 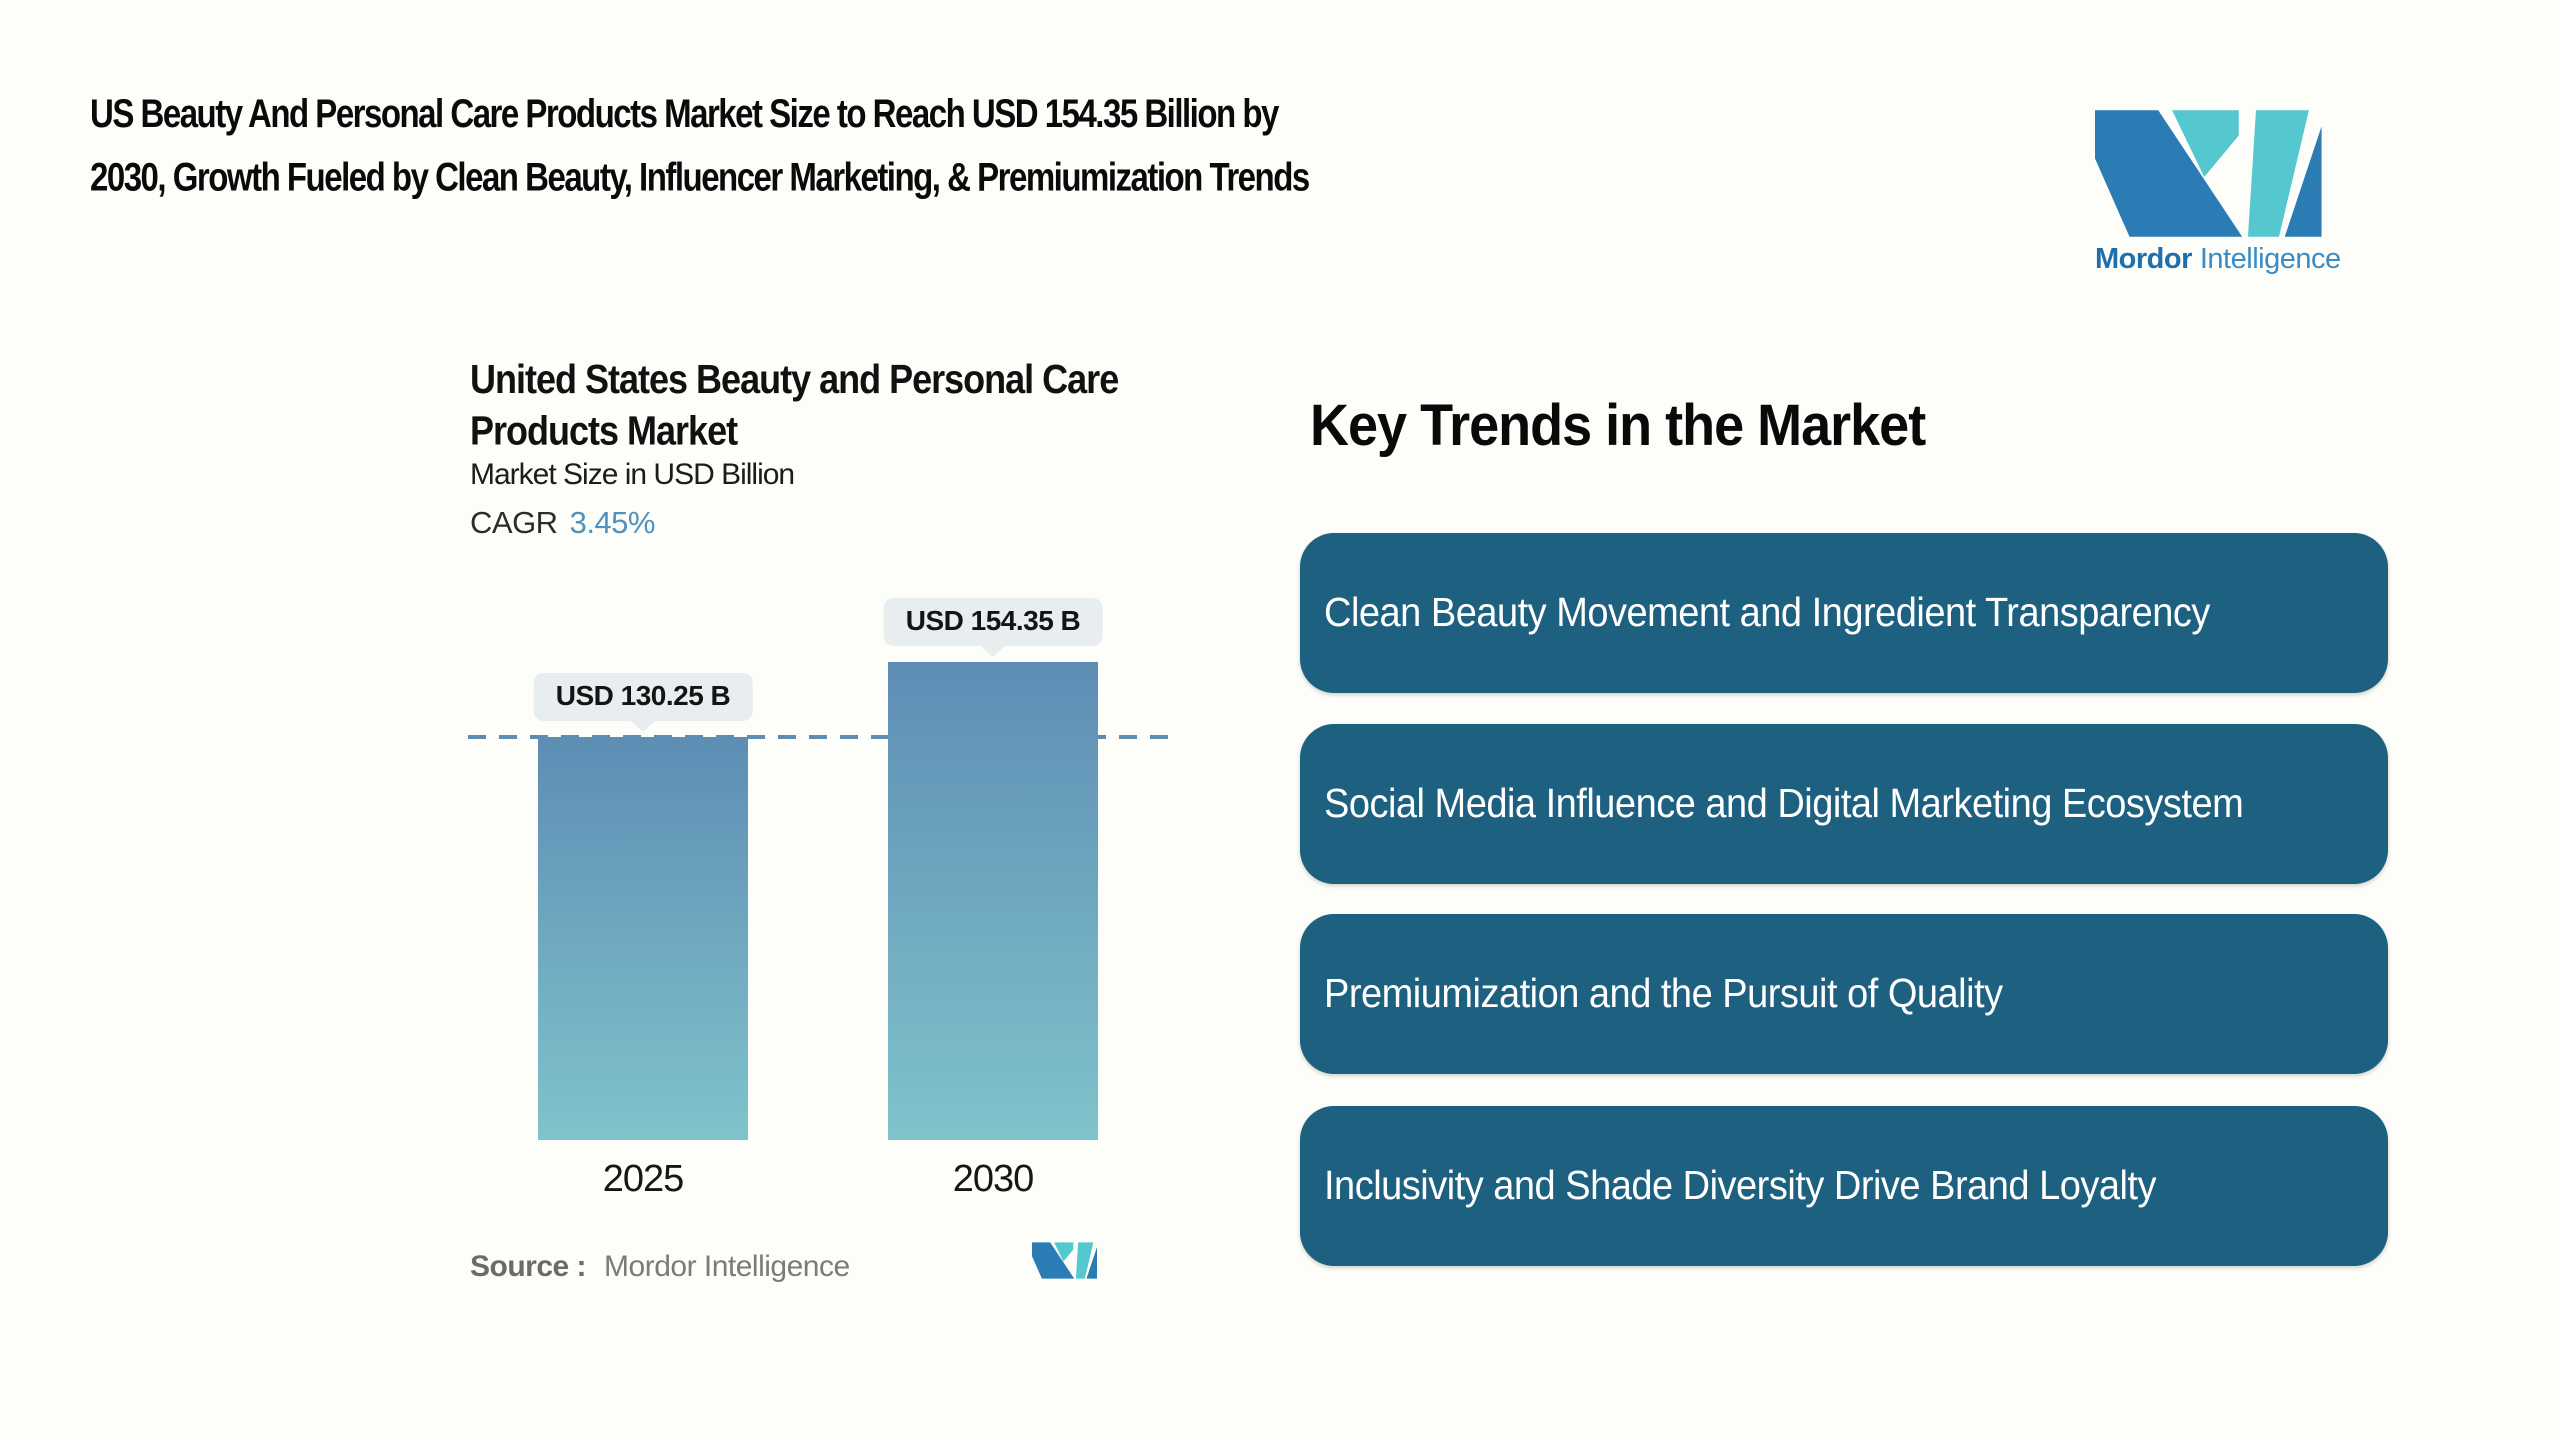 What do you see at coordinates (2270, 259) in the screenshot?
I see `brand-name-light: Intelligence` at bounding box center [2270, 259].